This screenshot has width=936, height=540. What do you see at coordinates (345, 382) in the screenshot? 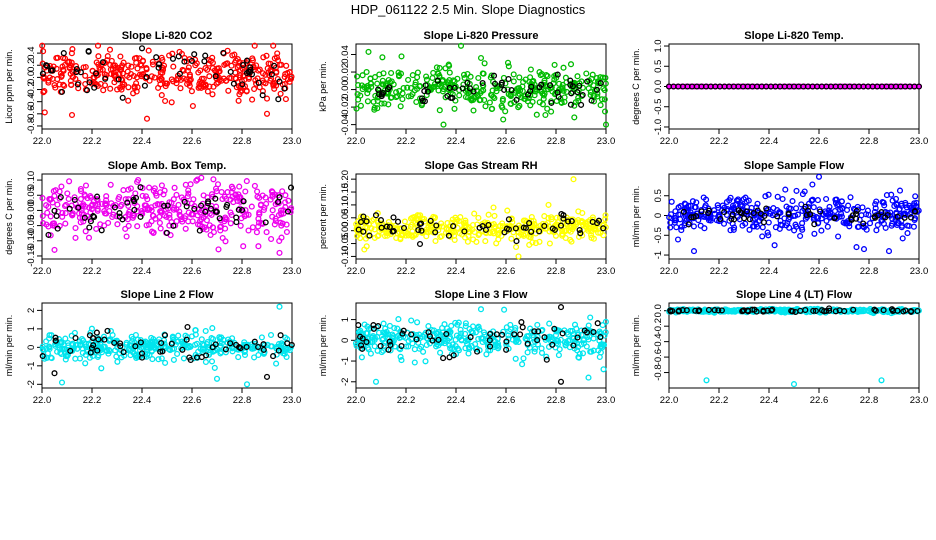
I see `y-tick-label: -2` at bounding box center [345, 382].